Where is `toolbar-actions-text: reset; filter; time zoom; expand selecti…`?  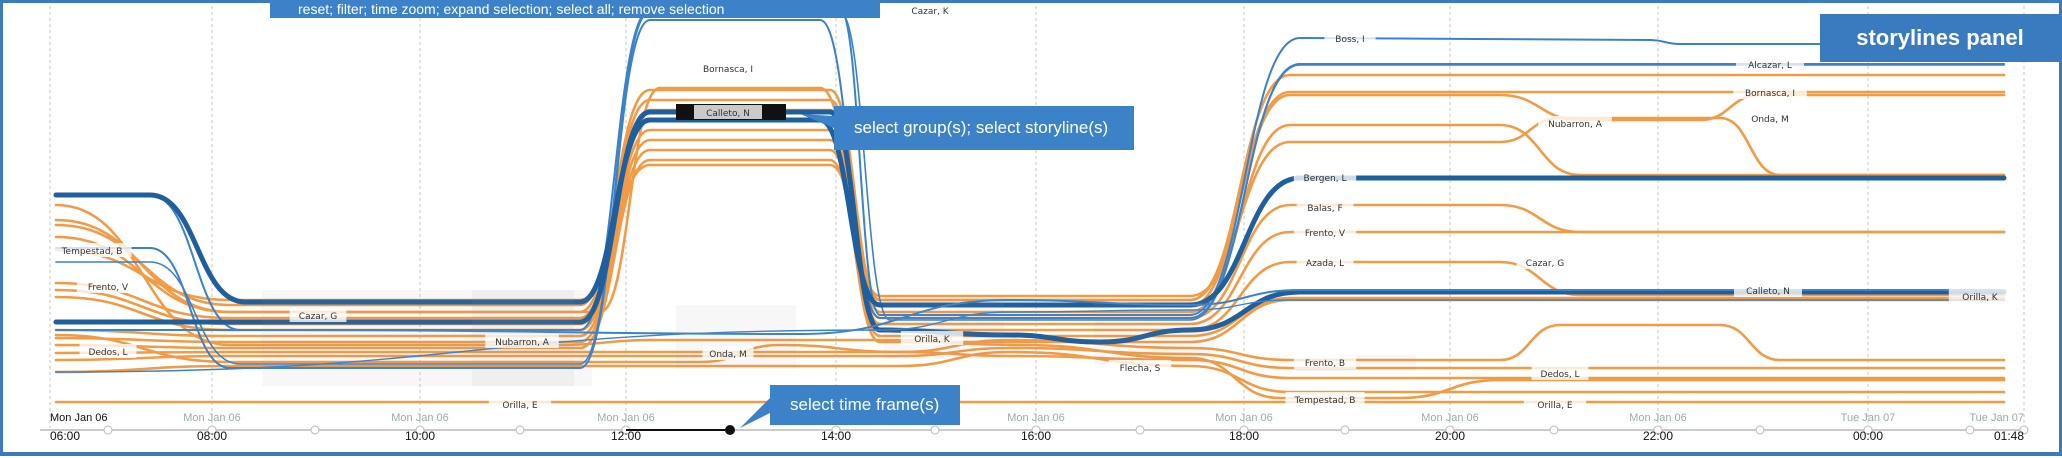 toolbar-actions-text: reset; filter; time zoom; expand selecti… is located at coordinates (511, 9).